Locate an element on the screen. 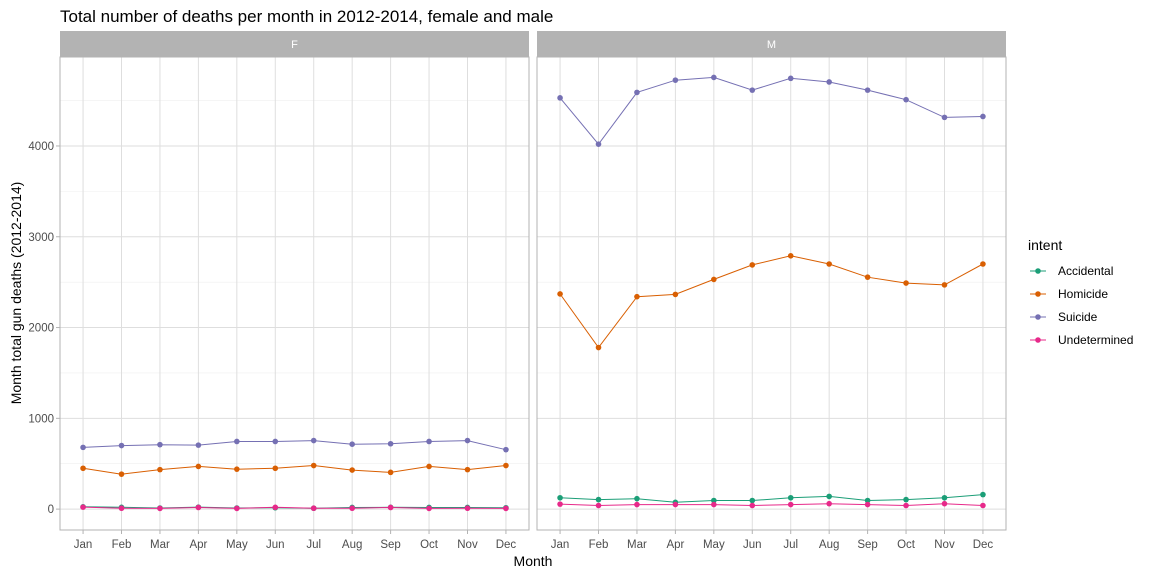 This screenshot has height=576, width=1152. series-line-homicide is located at coordinates (771, 302).